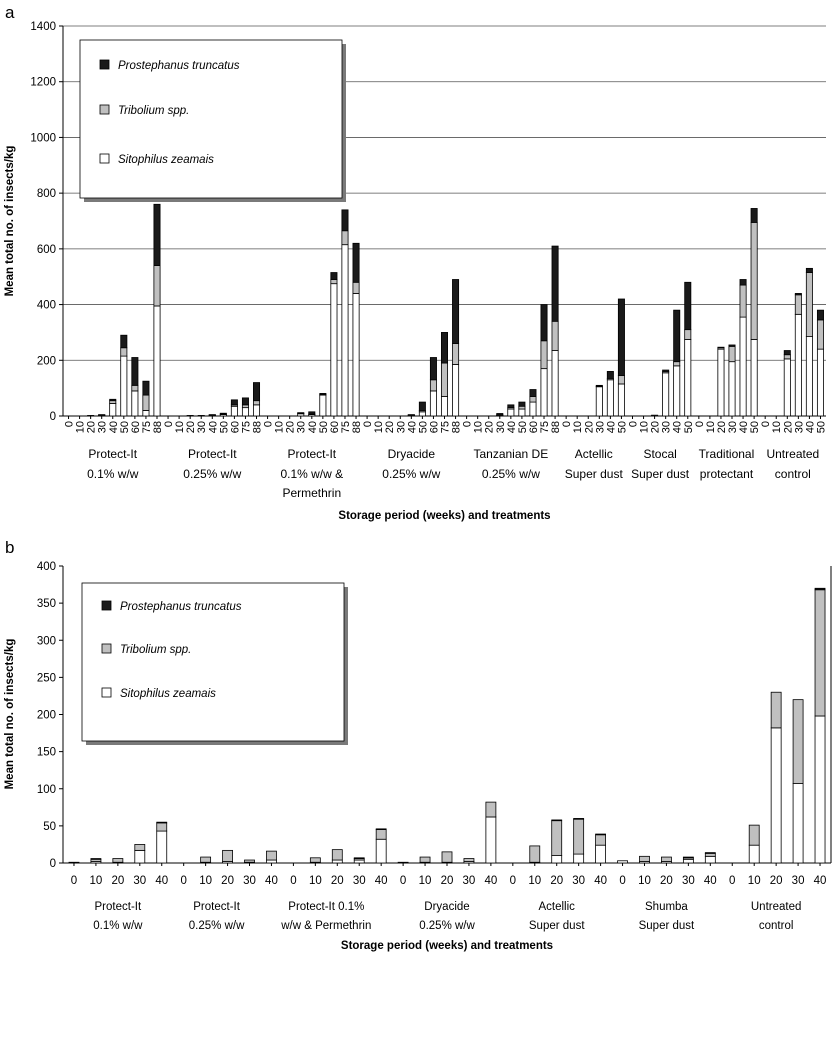 Image resolution: width=833 pixels, height=1039 pixels. What do you see at coordinates (556, 907) in the screenshot?
I see `group-label: Actellic` at bounding box center [556, 907].